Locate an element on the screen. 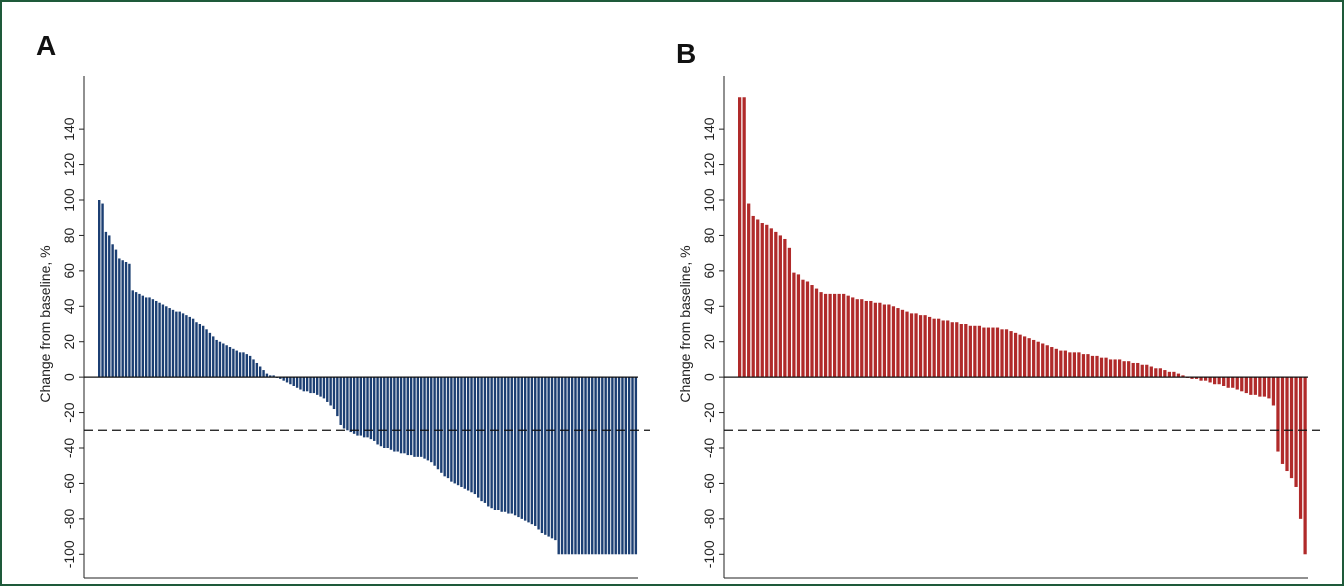 This screenshot has width=1344, height=586. y-axis-title-a: Change from baseline, % is located at coordinates (45, 323).